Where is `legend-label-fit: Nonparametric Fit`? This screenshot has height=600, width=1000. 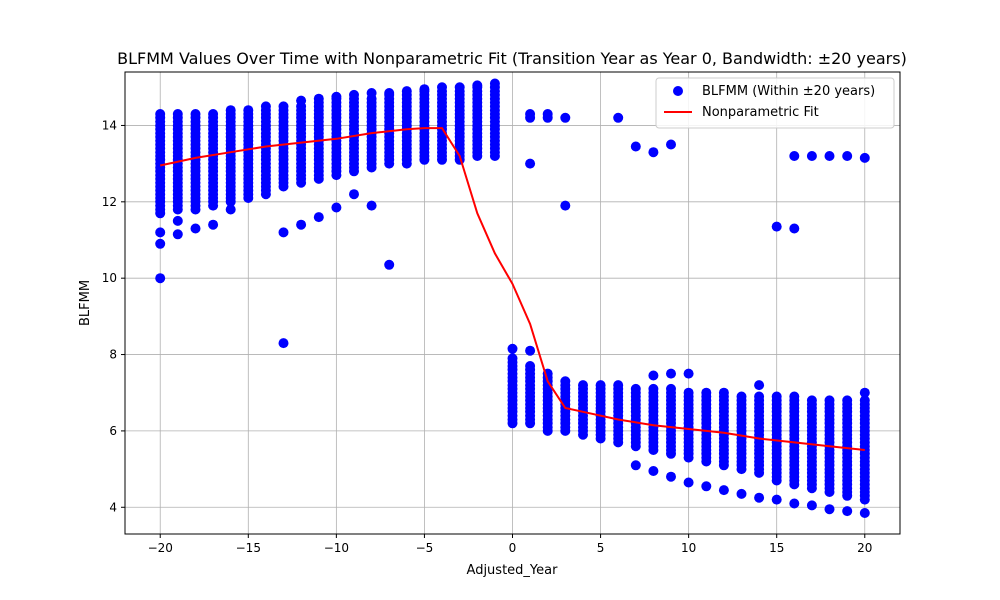
legend-label-fit: Nonparametric Fit is located at coordinates (760, 112).